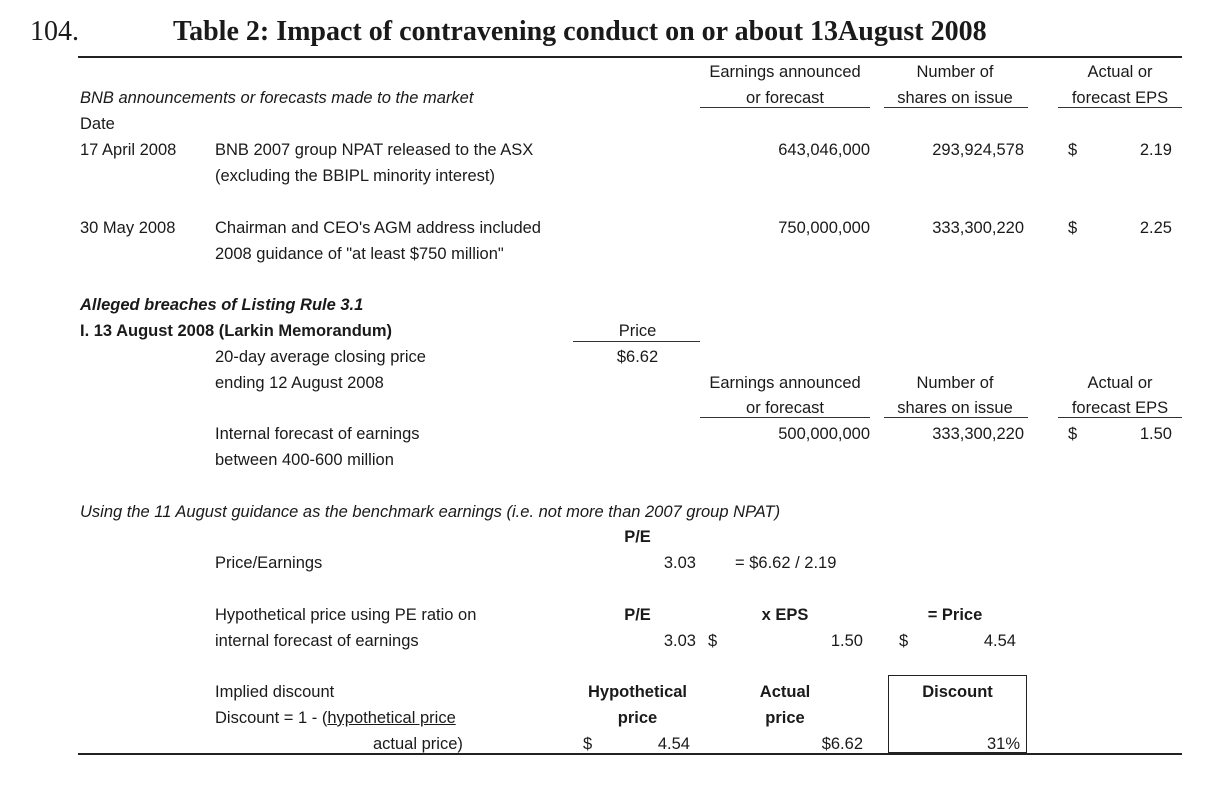 The width and height of the screenshot is (1220, 790). Describe the element at coordinates (785, 107) in the screenshot. I see `earnings-header-rule` at that location.